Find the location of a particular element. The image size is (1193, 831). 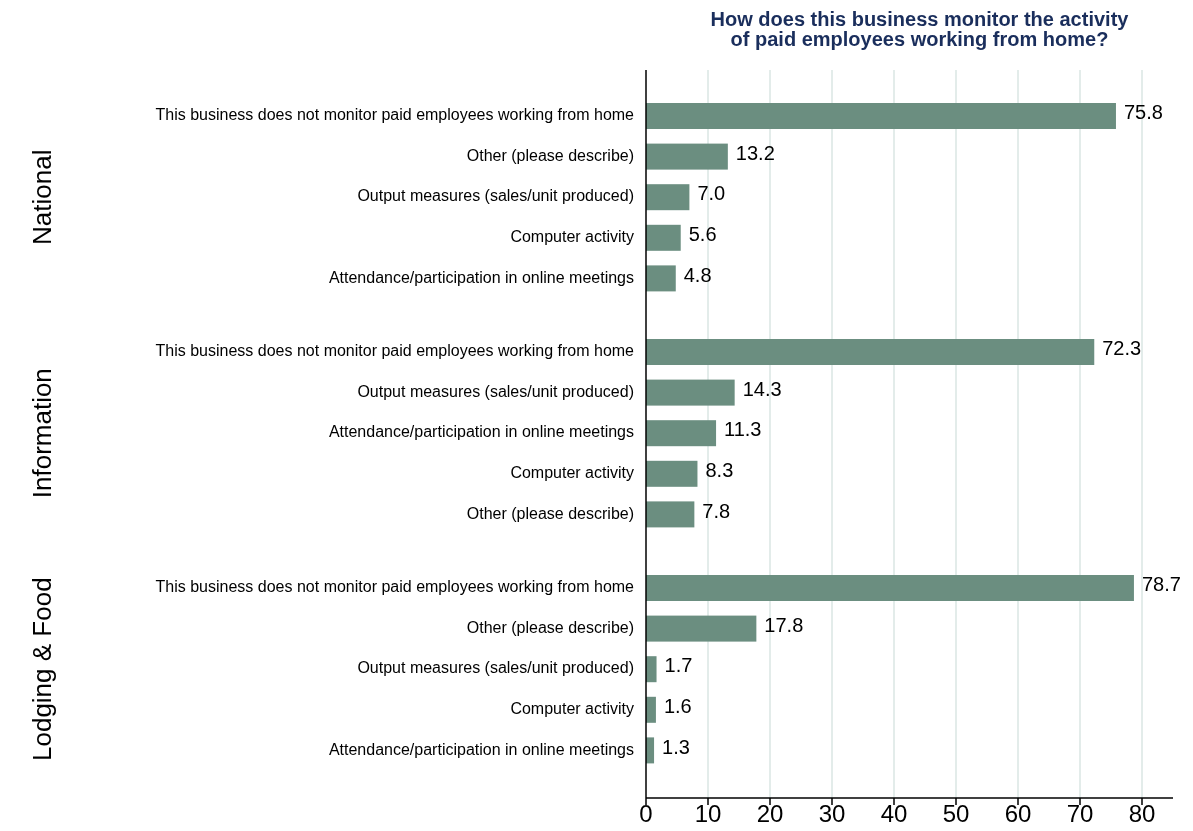

data-label: 5.6 is located at coordinates (702, 234).